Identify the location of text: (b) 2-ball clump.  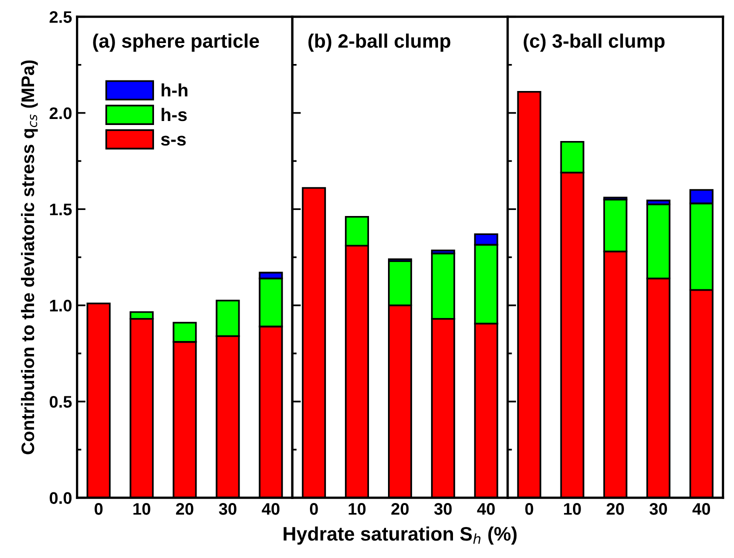
(379, 43).